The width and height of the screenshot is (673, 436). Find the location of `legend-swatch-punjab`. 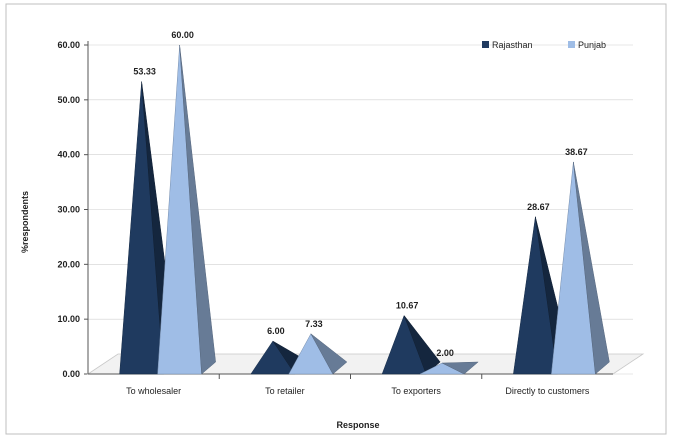

legend-swatch-punjab is located at coordinates (571, 44).